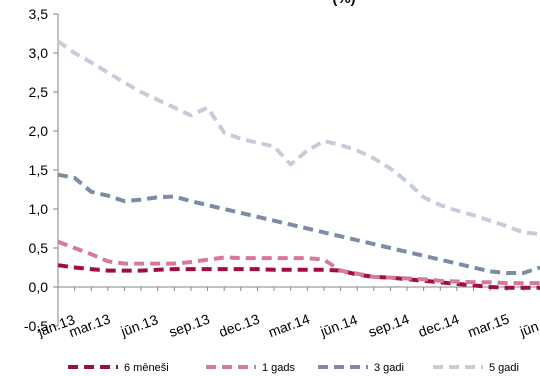  What do you see at coordinates (189, 325) in the screenshot?
I see `x-tick-label: sep.13` at bounding box center [189, 325].